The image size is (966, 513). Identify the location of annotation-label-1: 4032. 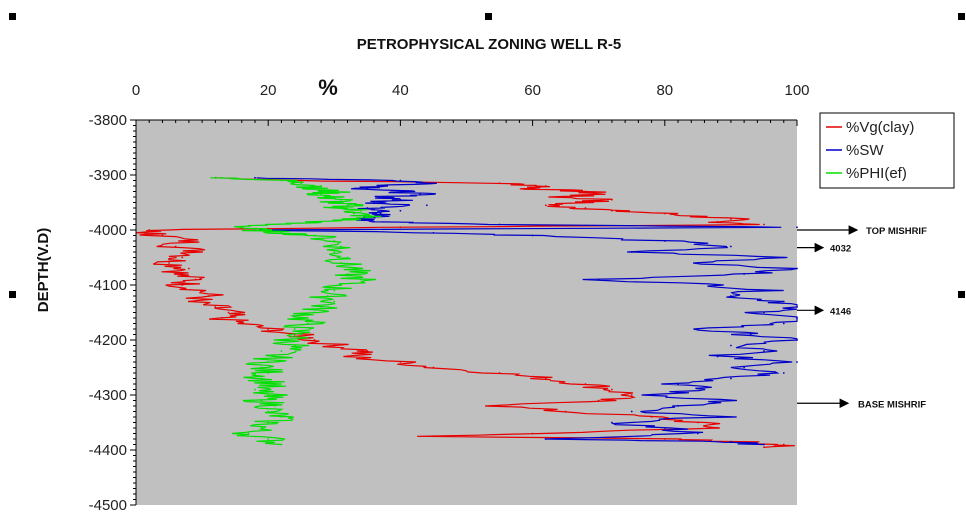
(840, 249).